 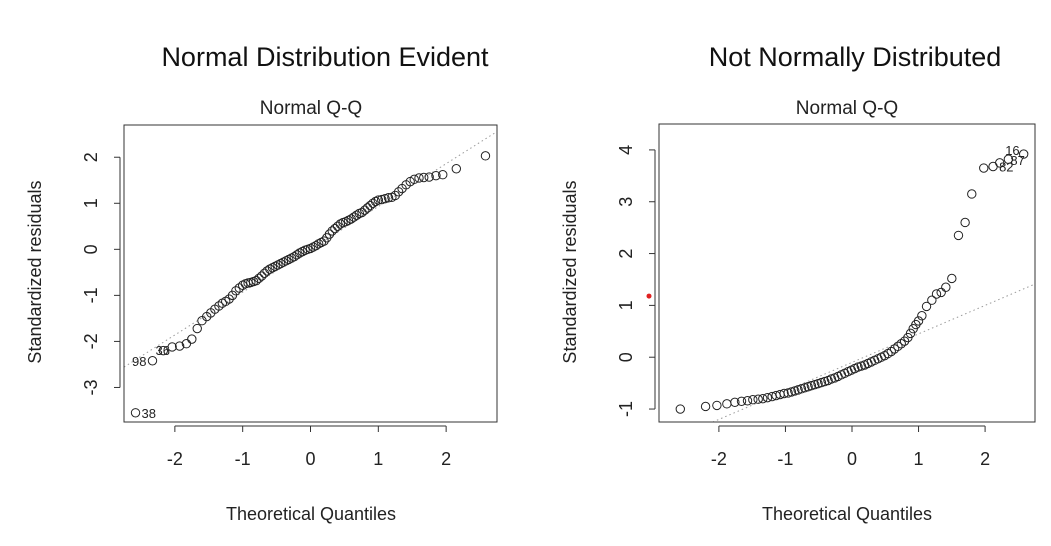 What do you see at coordinates (626, 254) in the screenshot?
I see `right-y-tick-label: 2` at bounding box center [626, 254].